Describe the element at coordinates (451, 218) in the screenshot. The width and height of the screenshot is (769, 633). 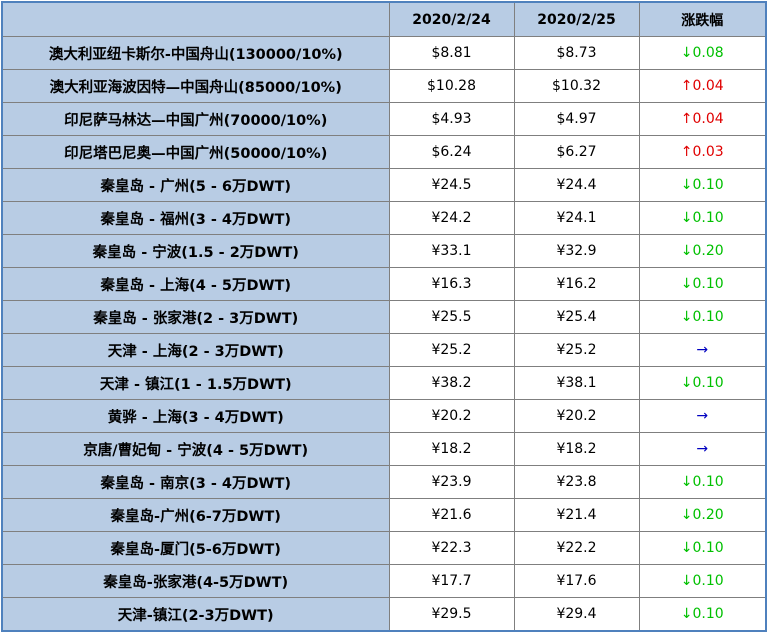
I see `price-cell: ¥24.2` at that location.